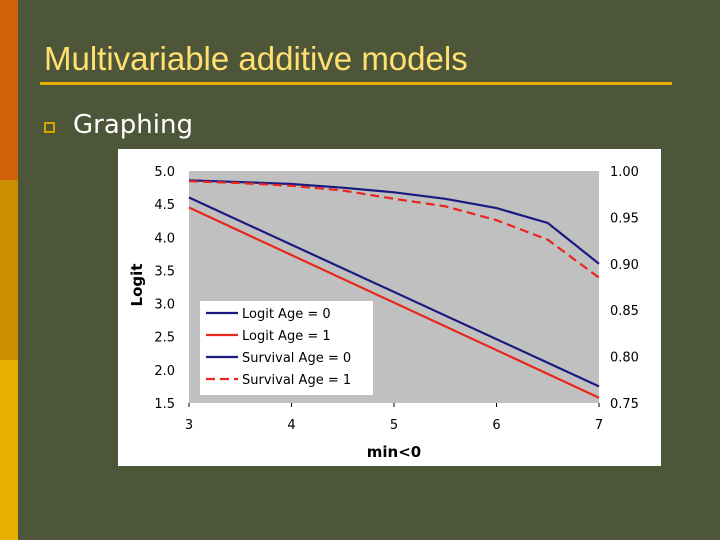 This screenshot has height=540, width=720. What do you see at coordinates (394, 425) in the screenshot?
I see `x-tick-label: 5` at bounding box center [394, 425].